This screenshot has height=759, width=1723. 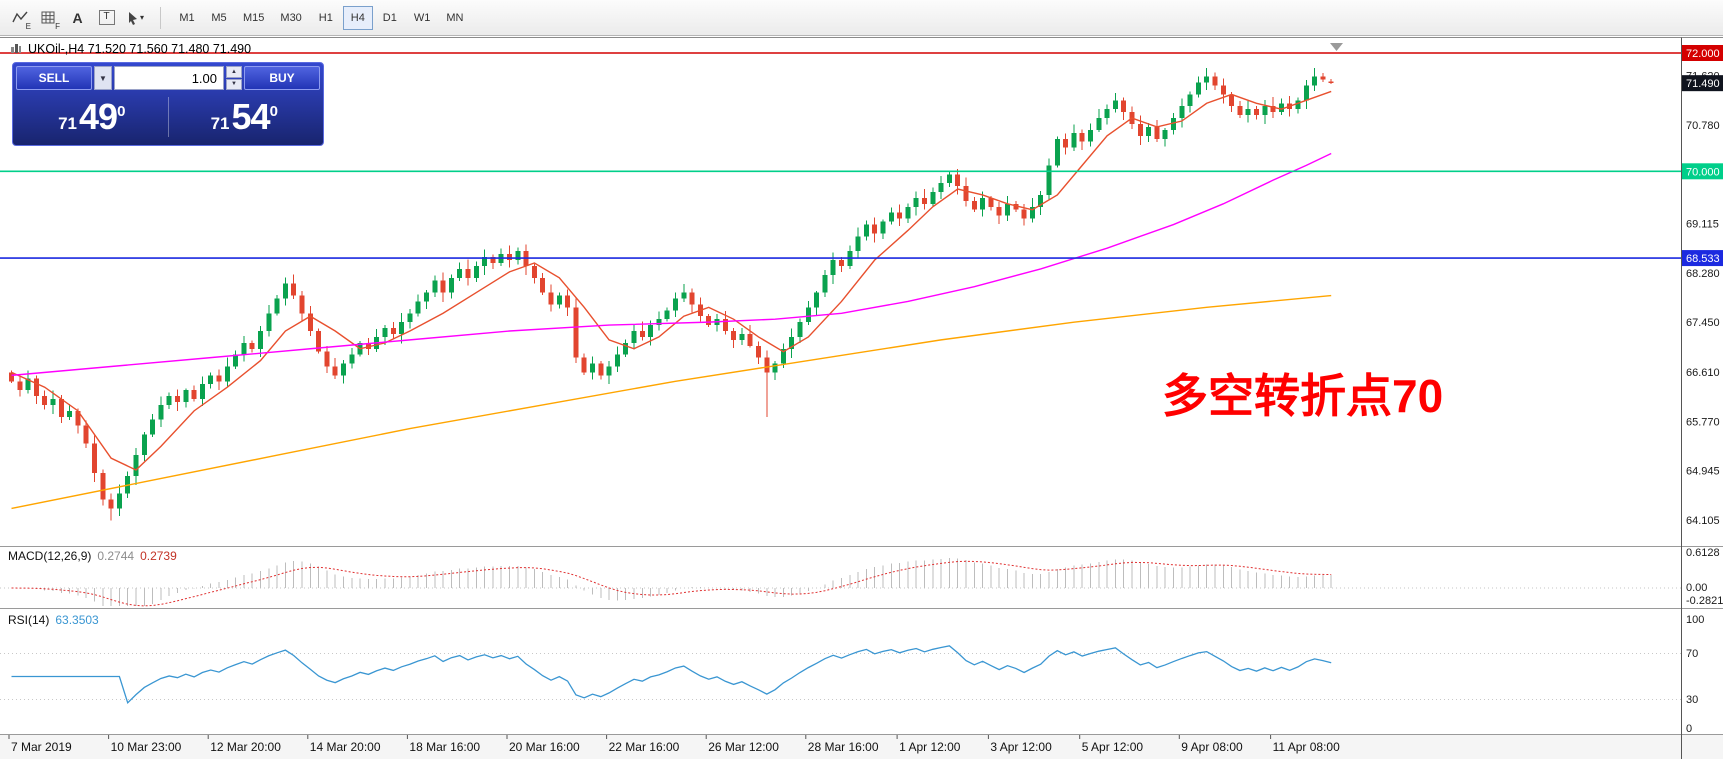 I want to click on rsi-value: 63.3503, so click(x=77, y=620).